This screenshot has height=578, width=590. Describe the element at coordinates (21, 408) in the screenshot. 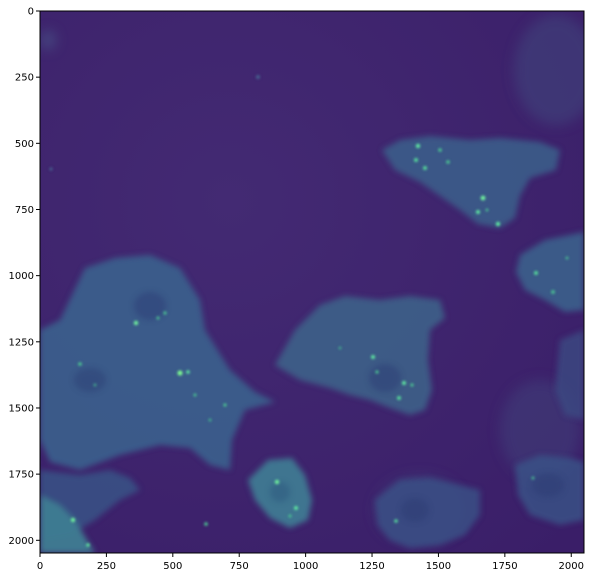

I see `y-tick-label: 1500` at that location.